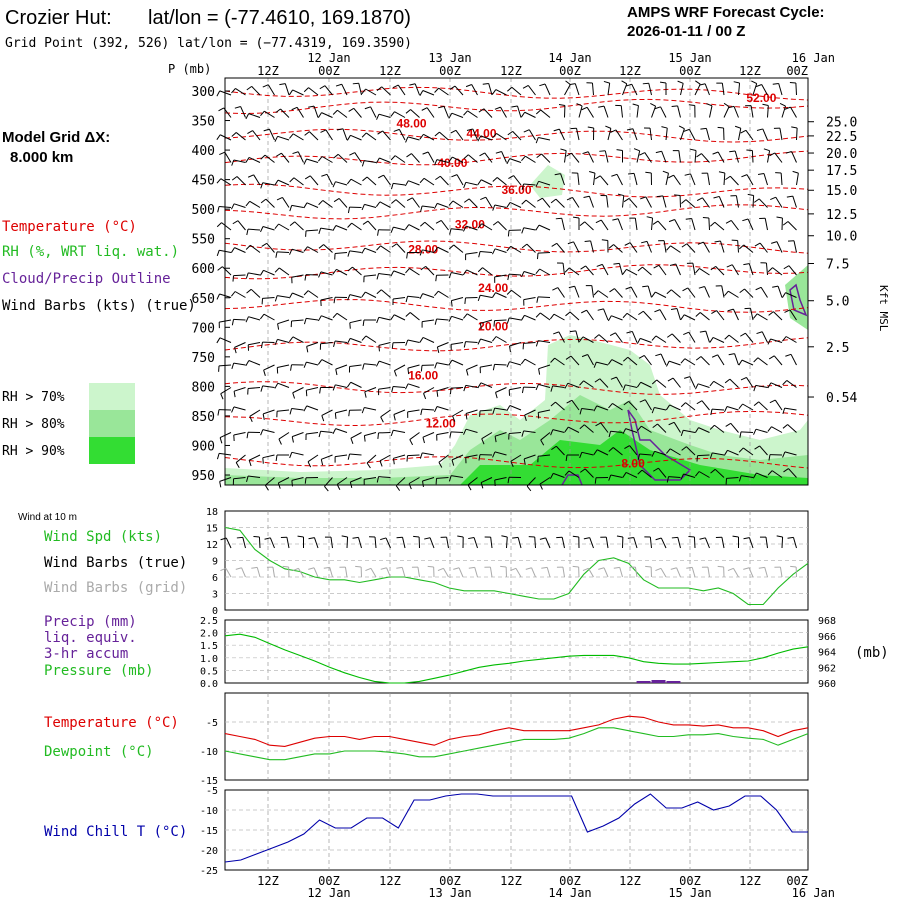  I want to click on y-tick-label: -20, so click(209, 851).